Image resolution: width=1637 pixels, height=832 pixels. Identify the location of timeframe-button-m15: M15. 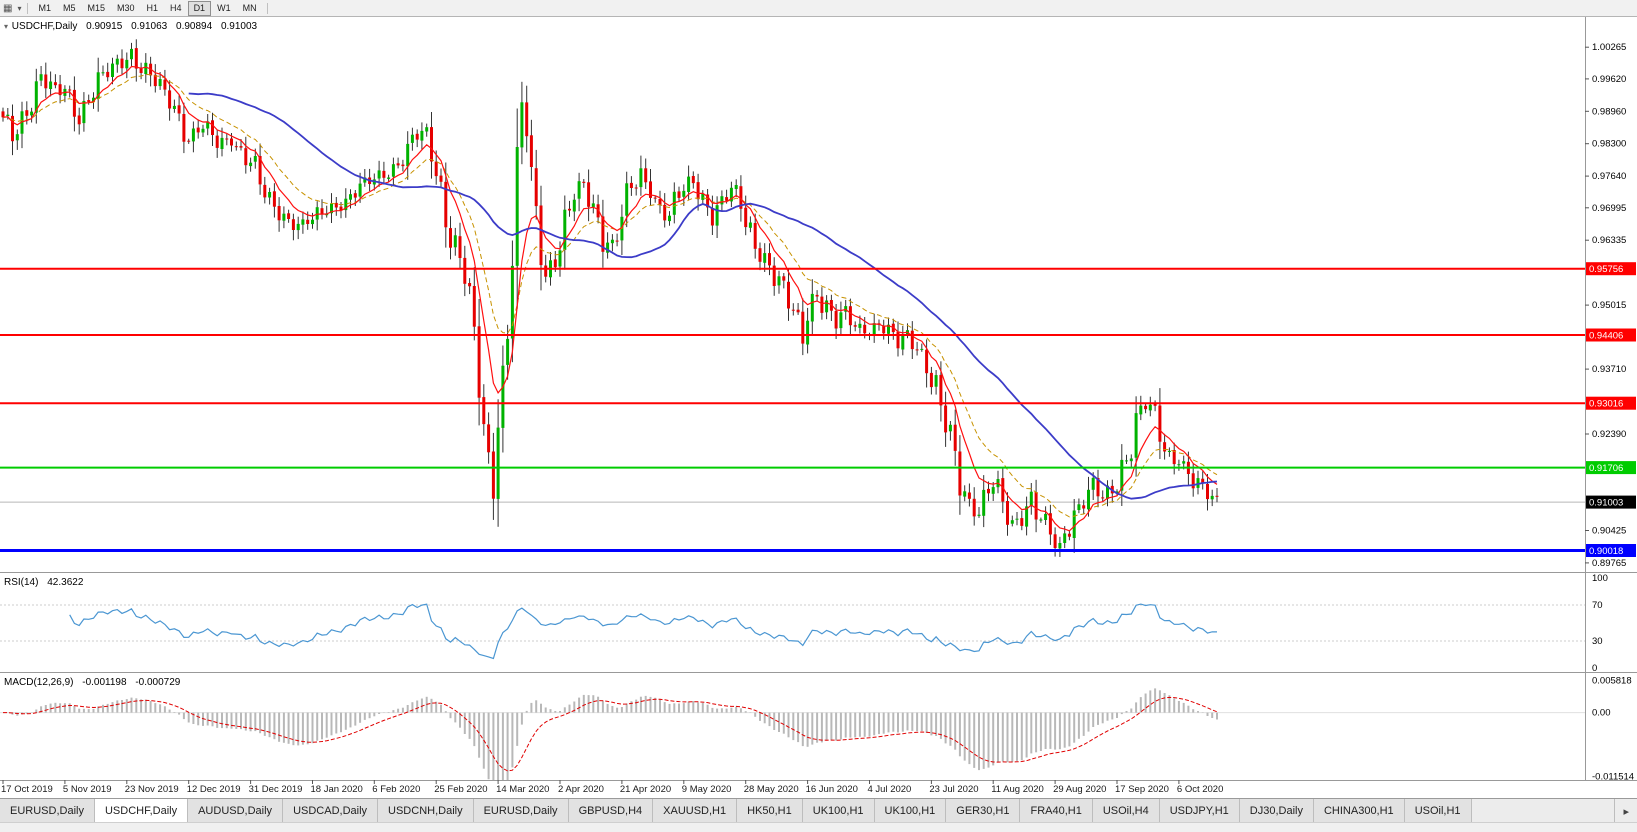
(96, 7).